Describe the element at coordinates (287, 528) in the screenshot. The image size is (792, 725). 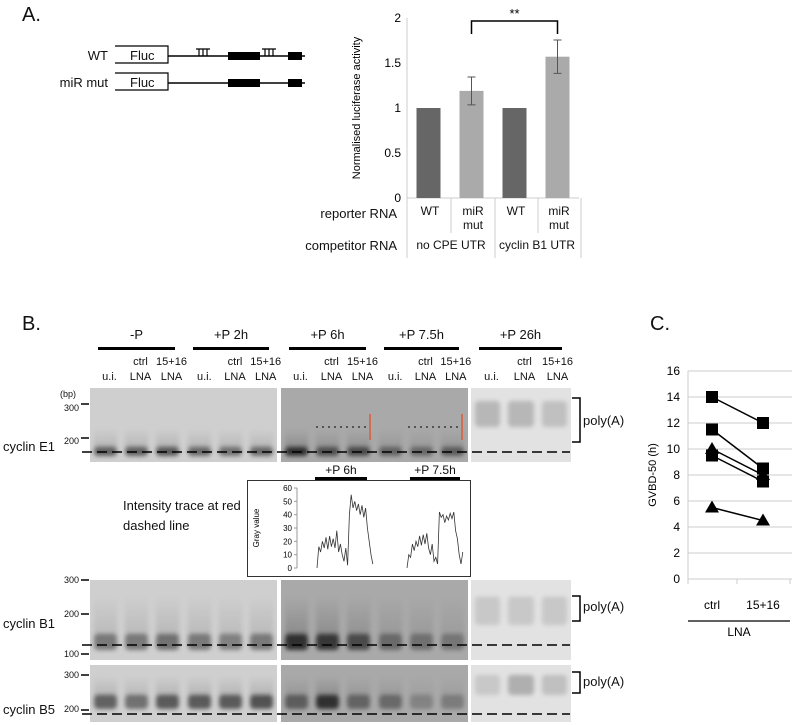
I see `y-tick-label: 30` at that location.